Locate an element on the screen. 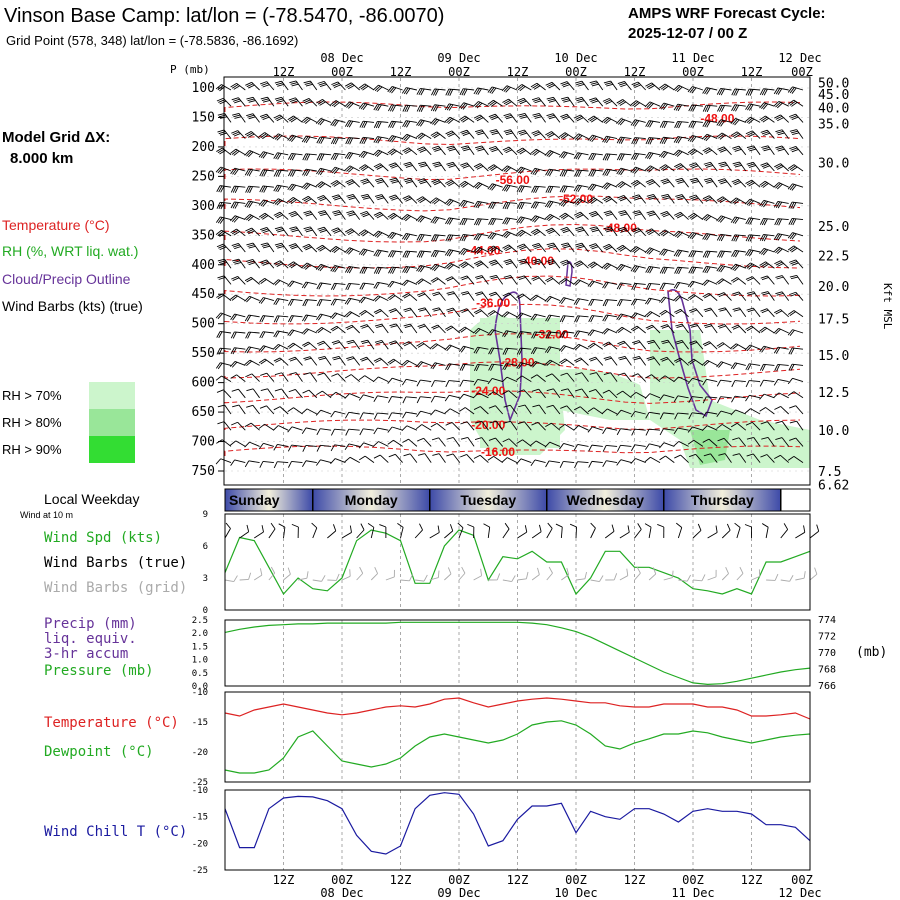  time-tick-bottom: 12Z is located at coordinates (284, 880).